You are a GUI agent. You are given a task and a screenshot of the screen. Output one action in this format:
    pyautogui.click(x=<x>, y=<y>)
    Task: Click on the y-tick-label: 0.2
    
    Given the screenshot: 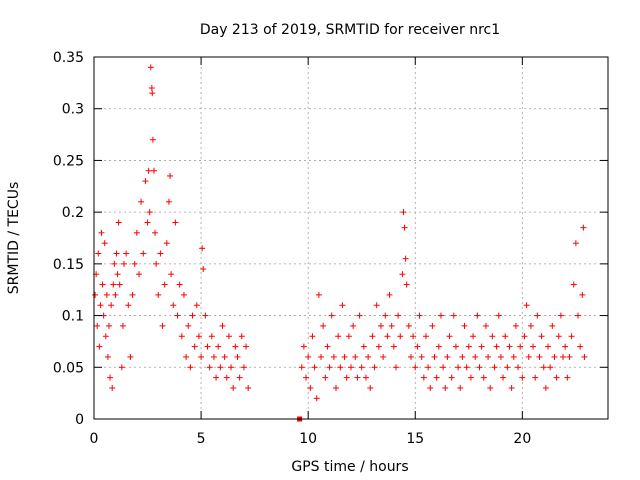 What is the action you would take?
    pyautogui.click(x=73, y=213)
    